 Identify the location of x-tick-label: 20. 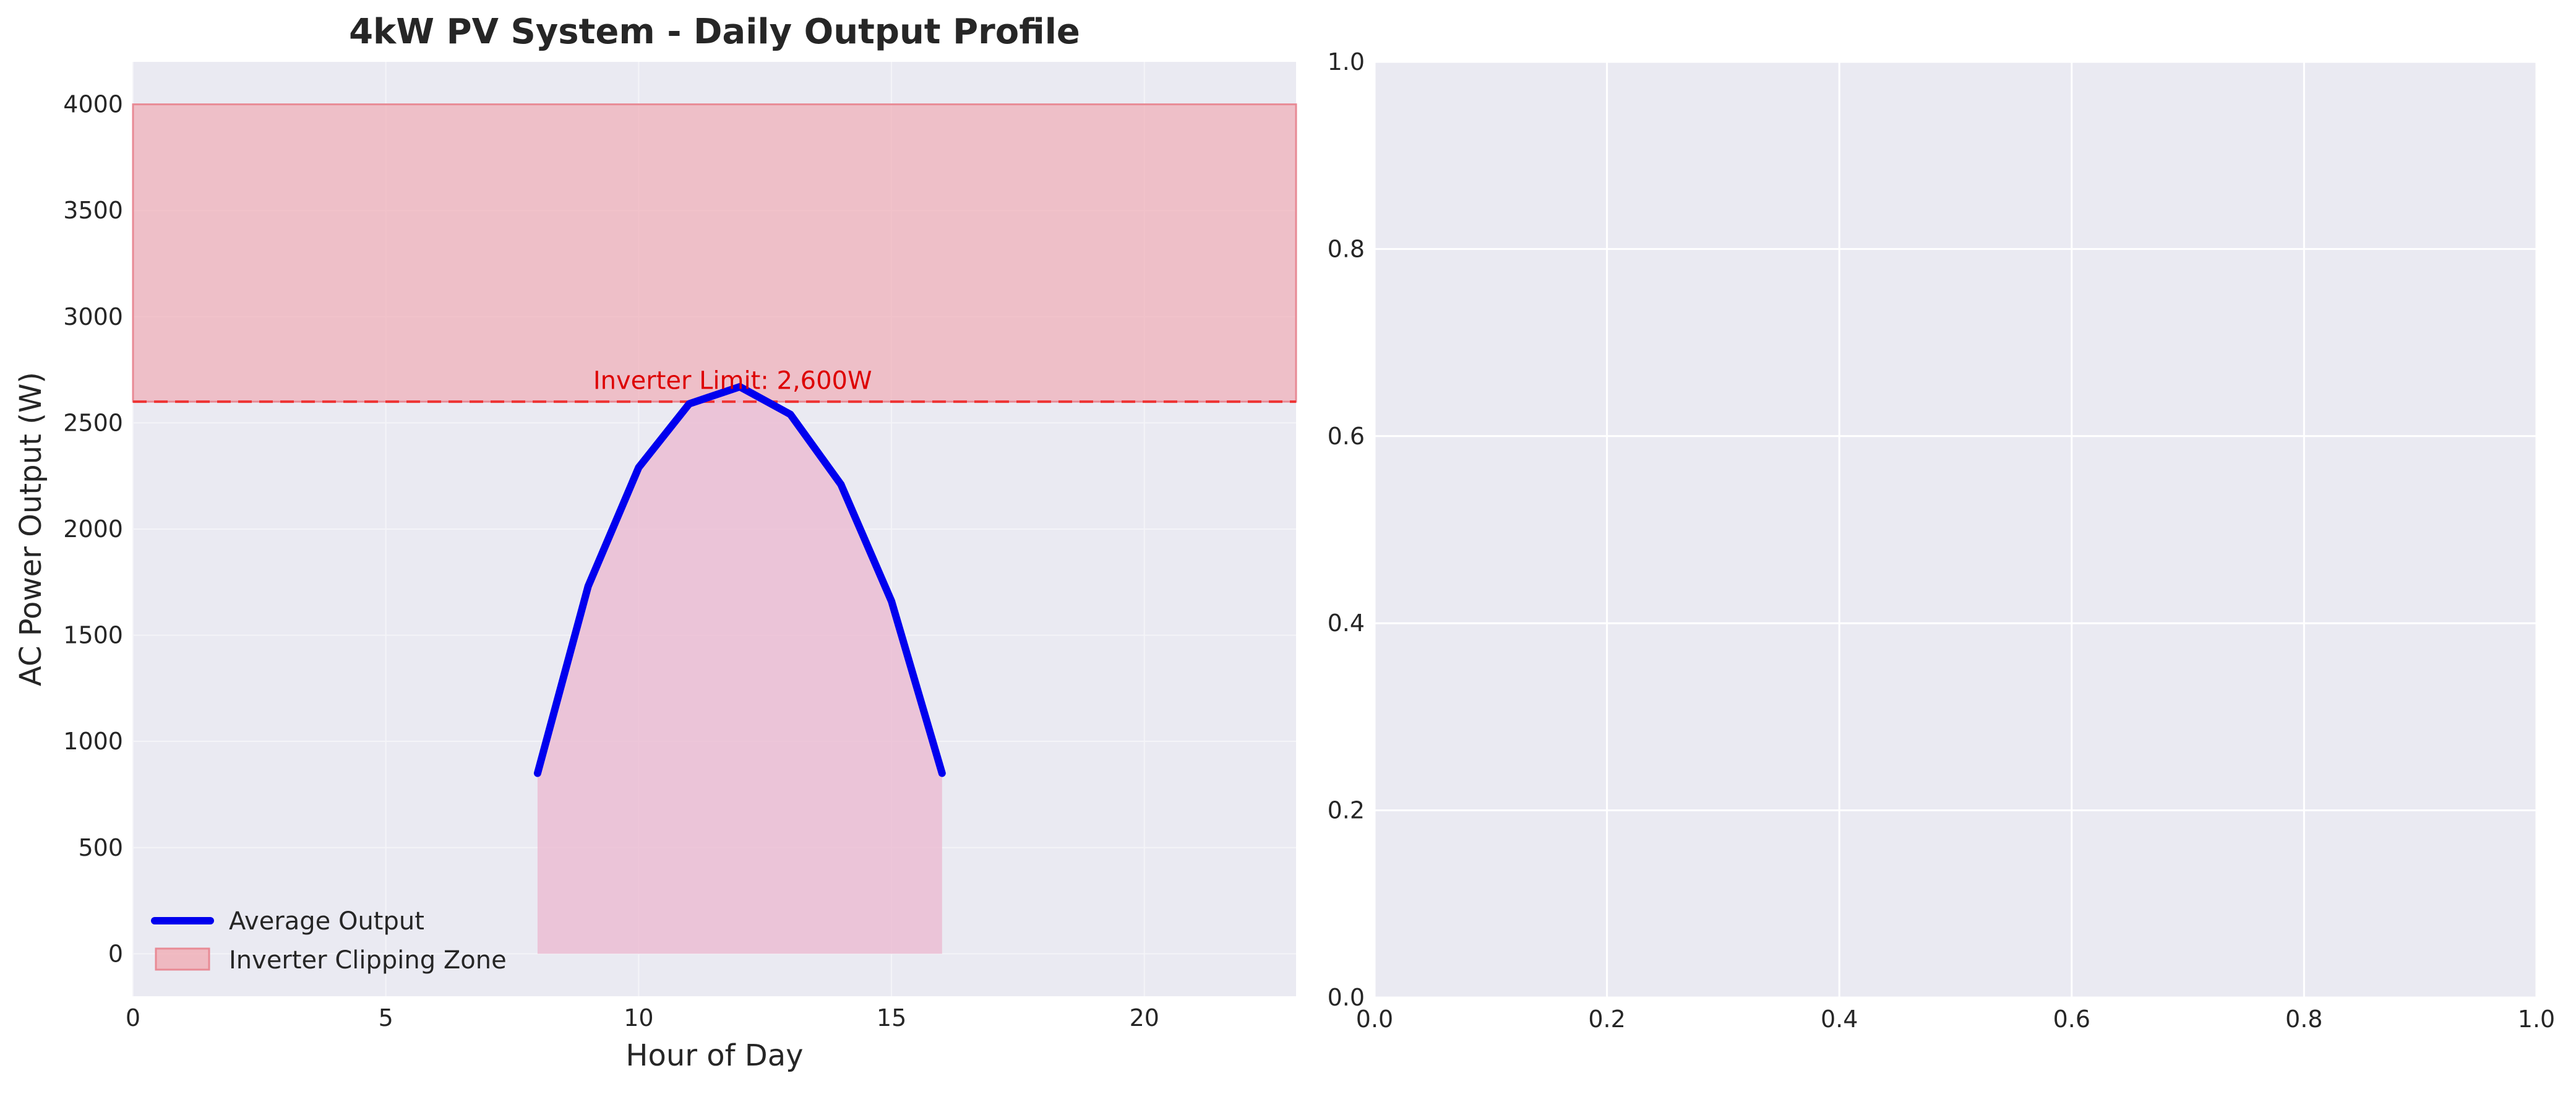
(1144, 1018).